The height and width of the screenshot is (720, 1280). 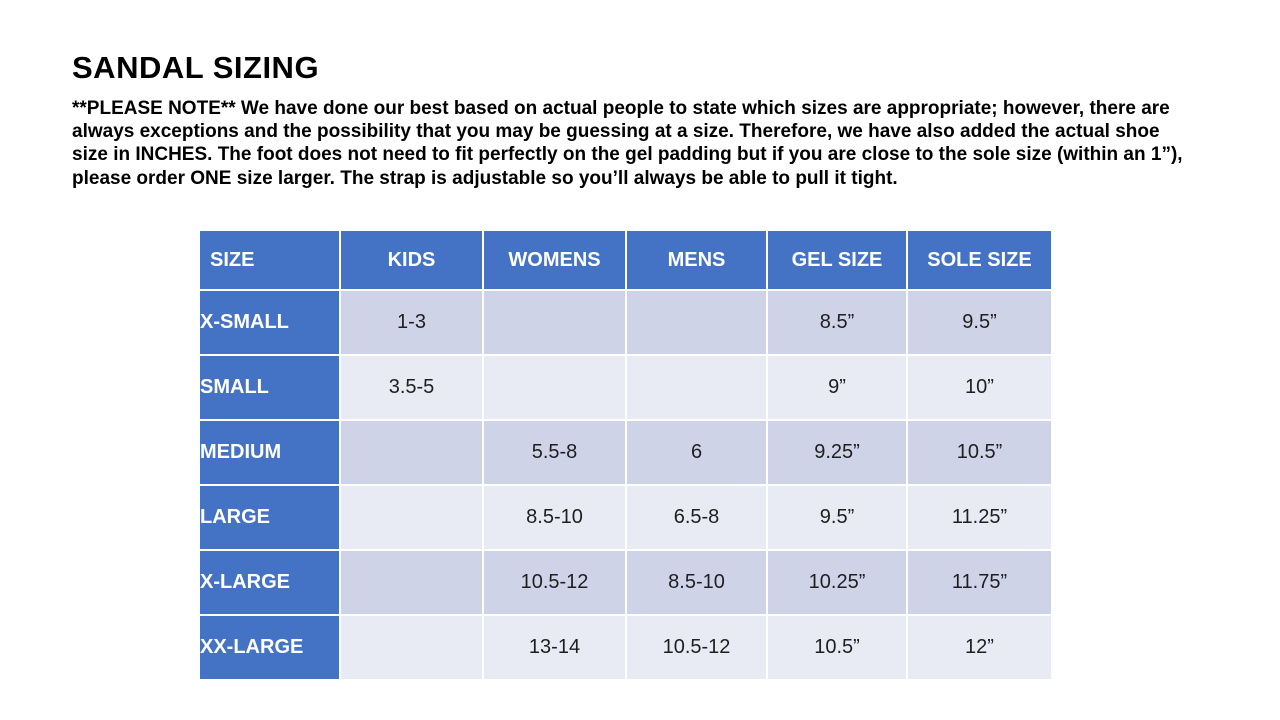 What do you see at coordinates (196, 67) in the screenshot?
I see `page-title: SANDAL SIZING` at bounding box center [196, 67].